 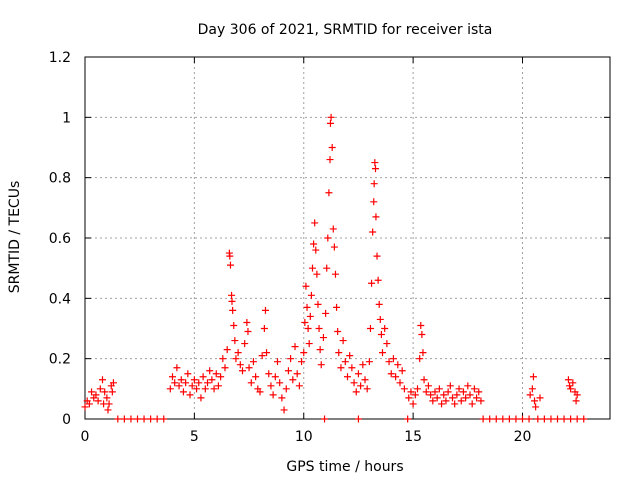 I want to click on y-tick-label: 0.8, so click(x=60, y=179).